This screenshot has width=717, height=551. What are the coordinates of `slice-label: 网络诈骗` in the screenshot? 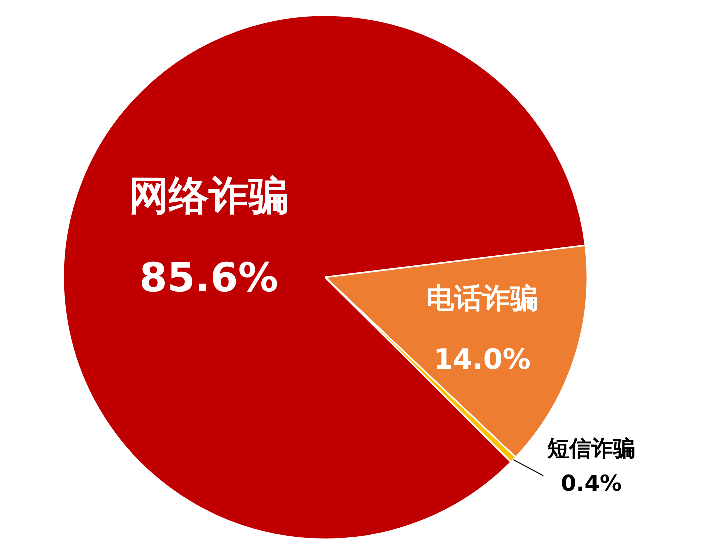 It's located at (209, 197).